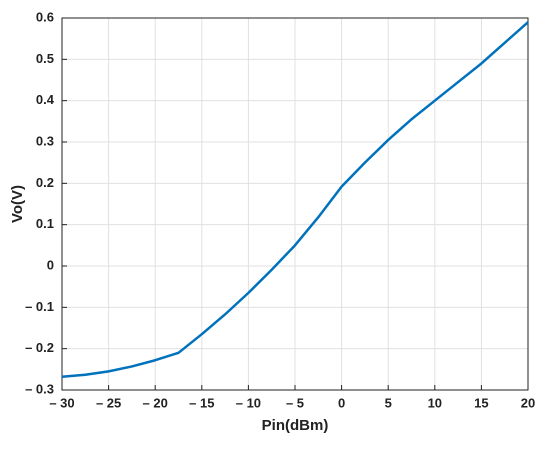 The width and height of the screenshot is (550, 451). I want to click on x-tick-label: 5, so click(388, 402).